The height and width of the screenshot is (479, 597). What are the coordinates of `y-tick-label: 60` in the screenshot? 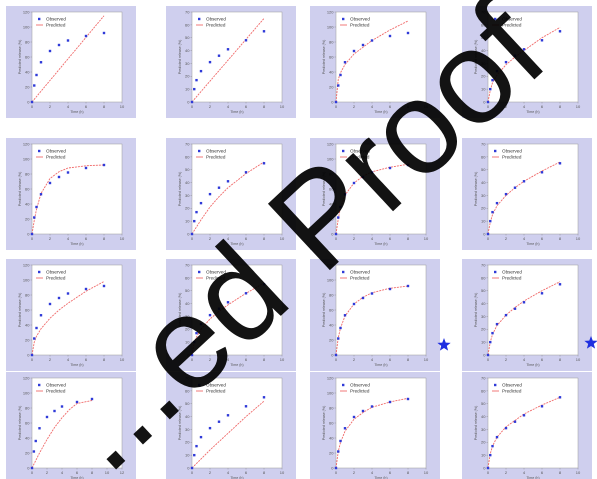 It's located at (483, 390).